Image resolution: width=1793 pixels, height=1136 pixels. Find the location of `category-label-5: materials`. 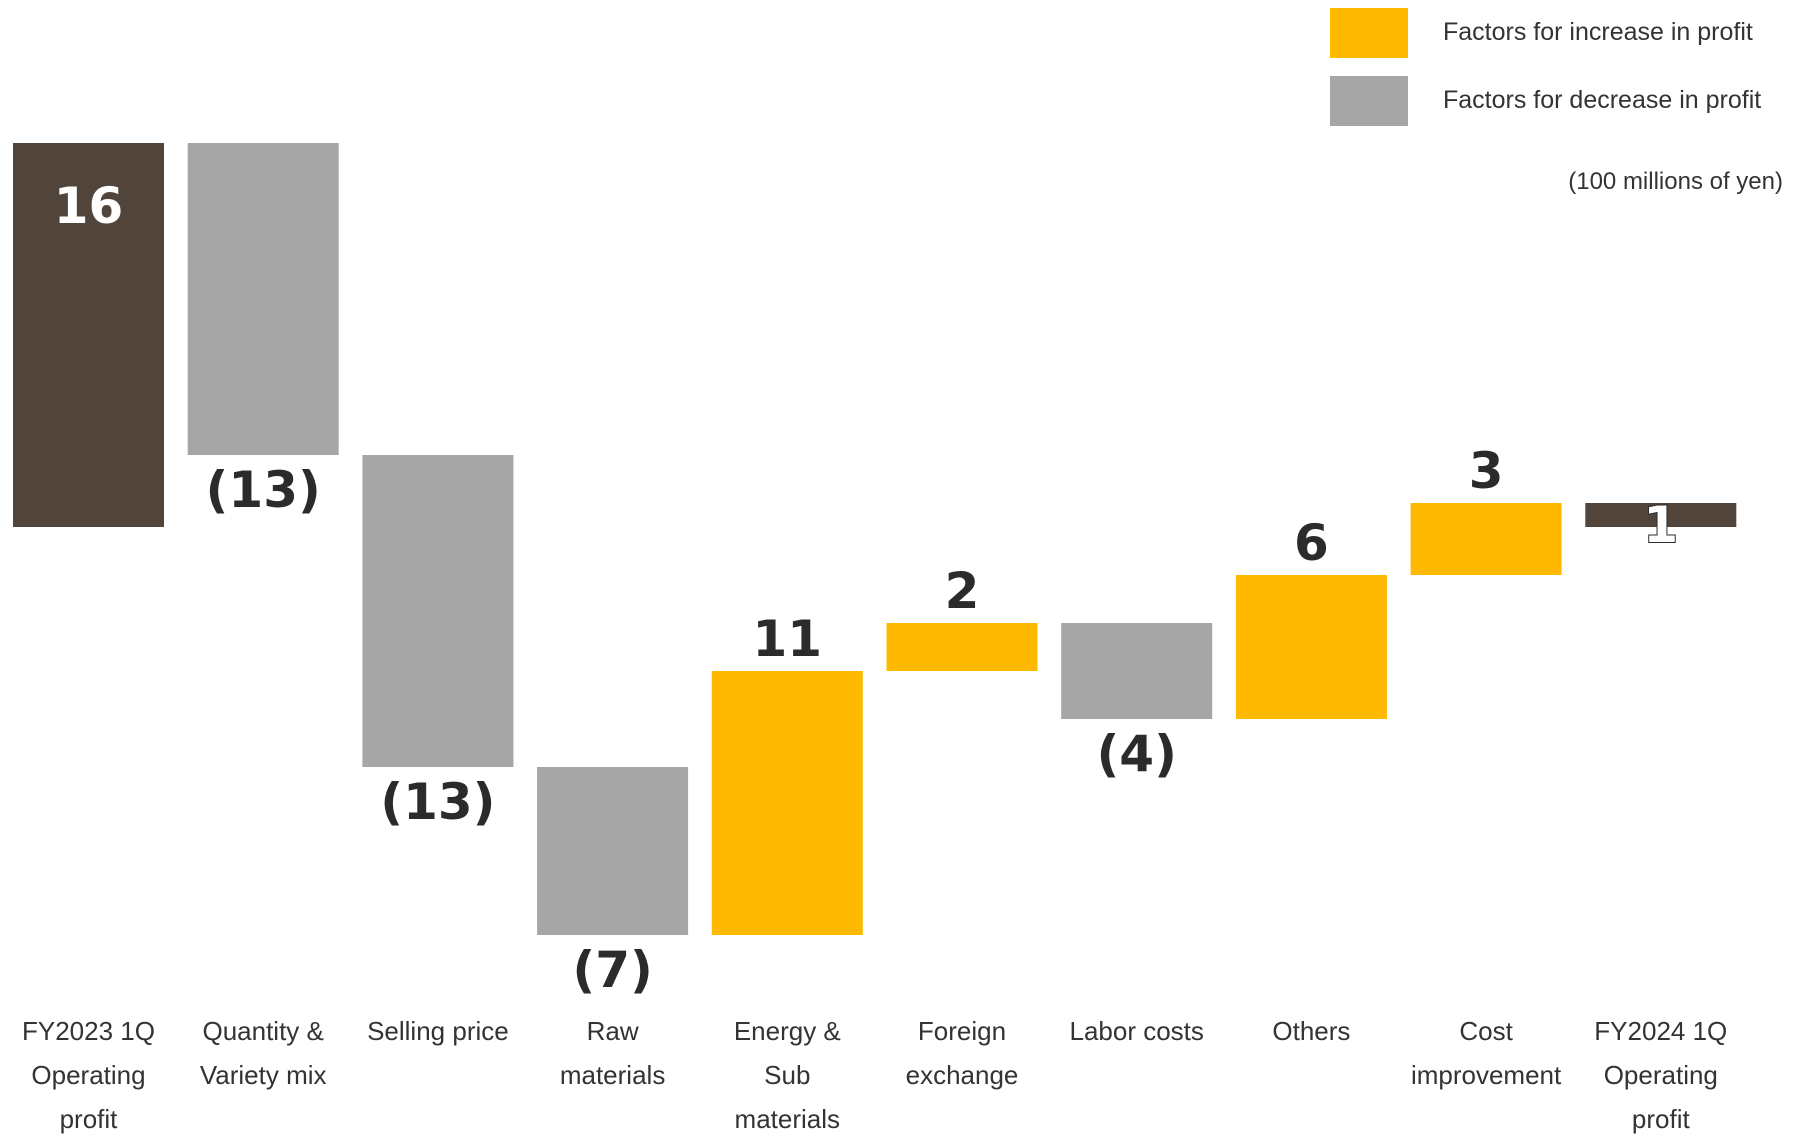

category-label-5: materials is located at coordinates (787, 1119).